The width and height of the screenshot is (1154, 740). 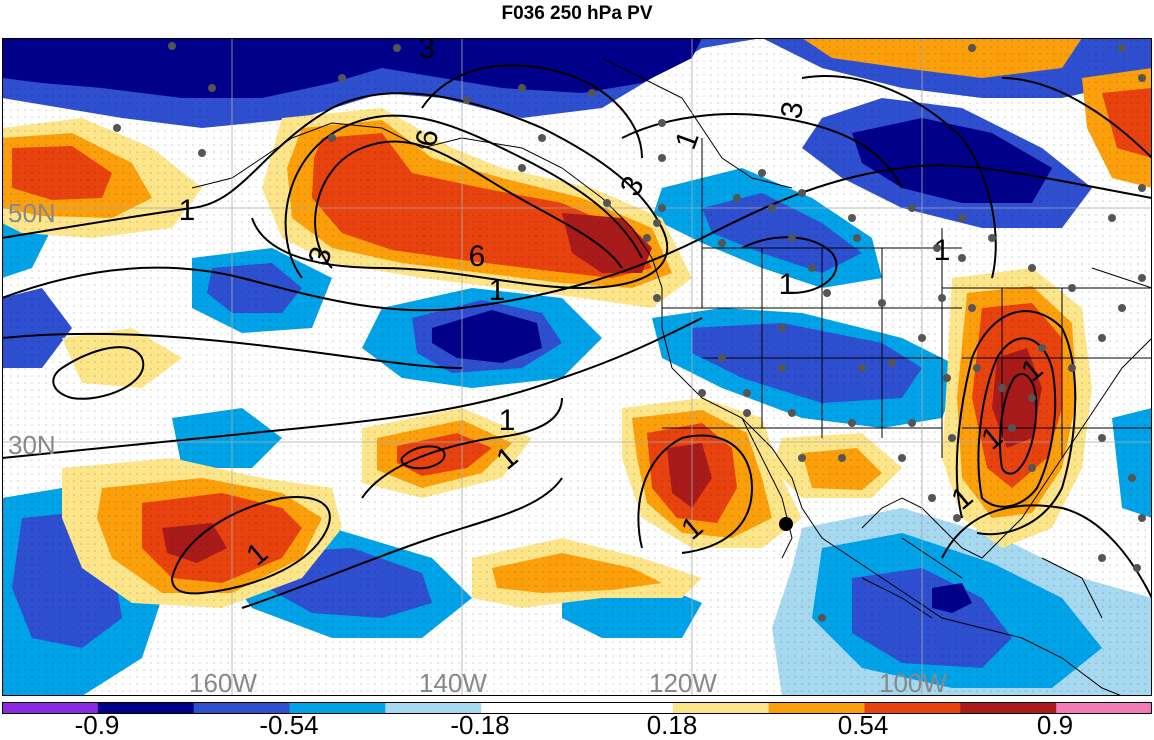 I want to click on colorbar-tick: -0.54, so click(x=289, y=725).